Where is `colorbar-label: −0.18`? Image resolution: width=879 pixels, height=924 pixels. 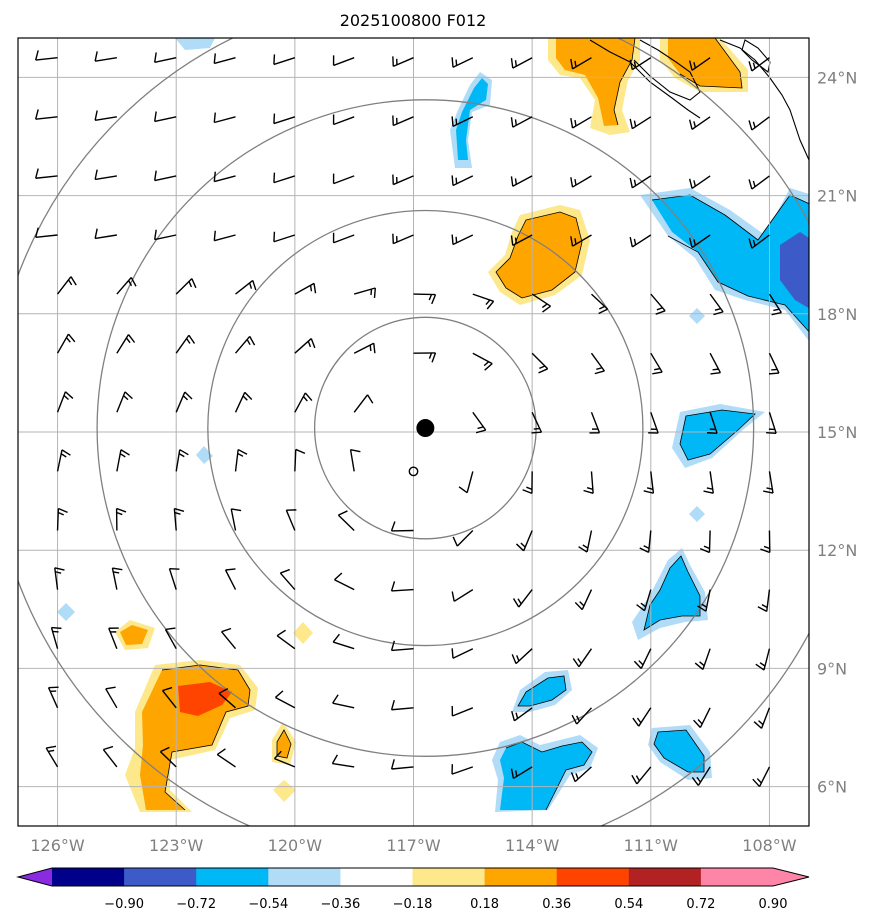 colorbar-label: −0.18 is located at coordinates (413, 904).